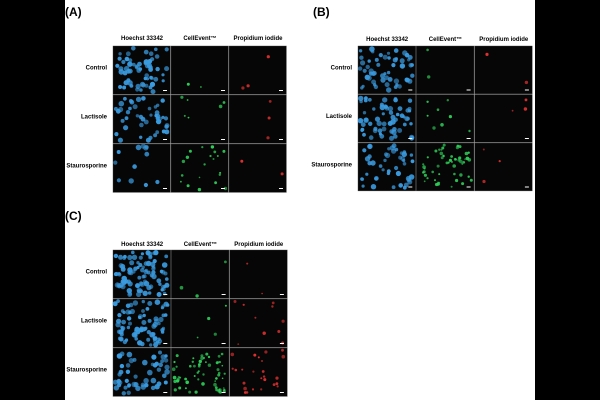 This screenshot has width=600, height=400. I want to click on right-border, so click(567, 200).